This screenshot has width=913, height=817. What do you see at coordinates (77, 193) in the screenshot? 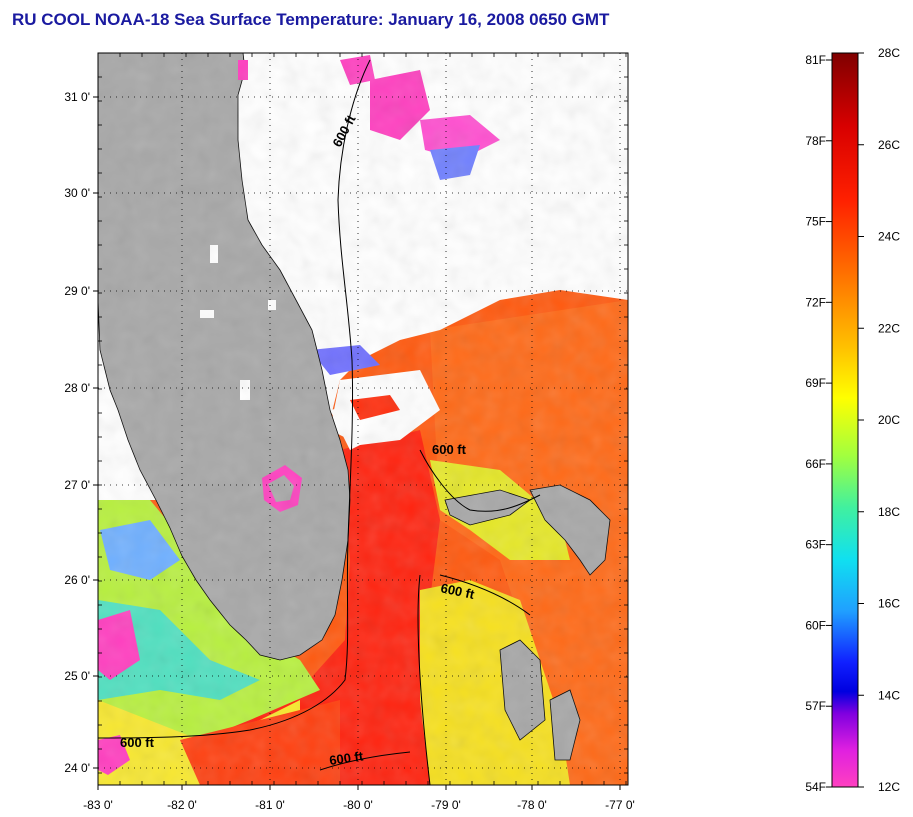
I see `lat-tick-label: 30 0'` at bounding box center [77, 193].